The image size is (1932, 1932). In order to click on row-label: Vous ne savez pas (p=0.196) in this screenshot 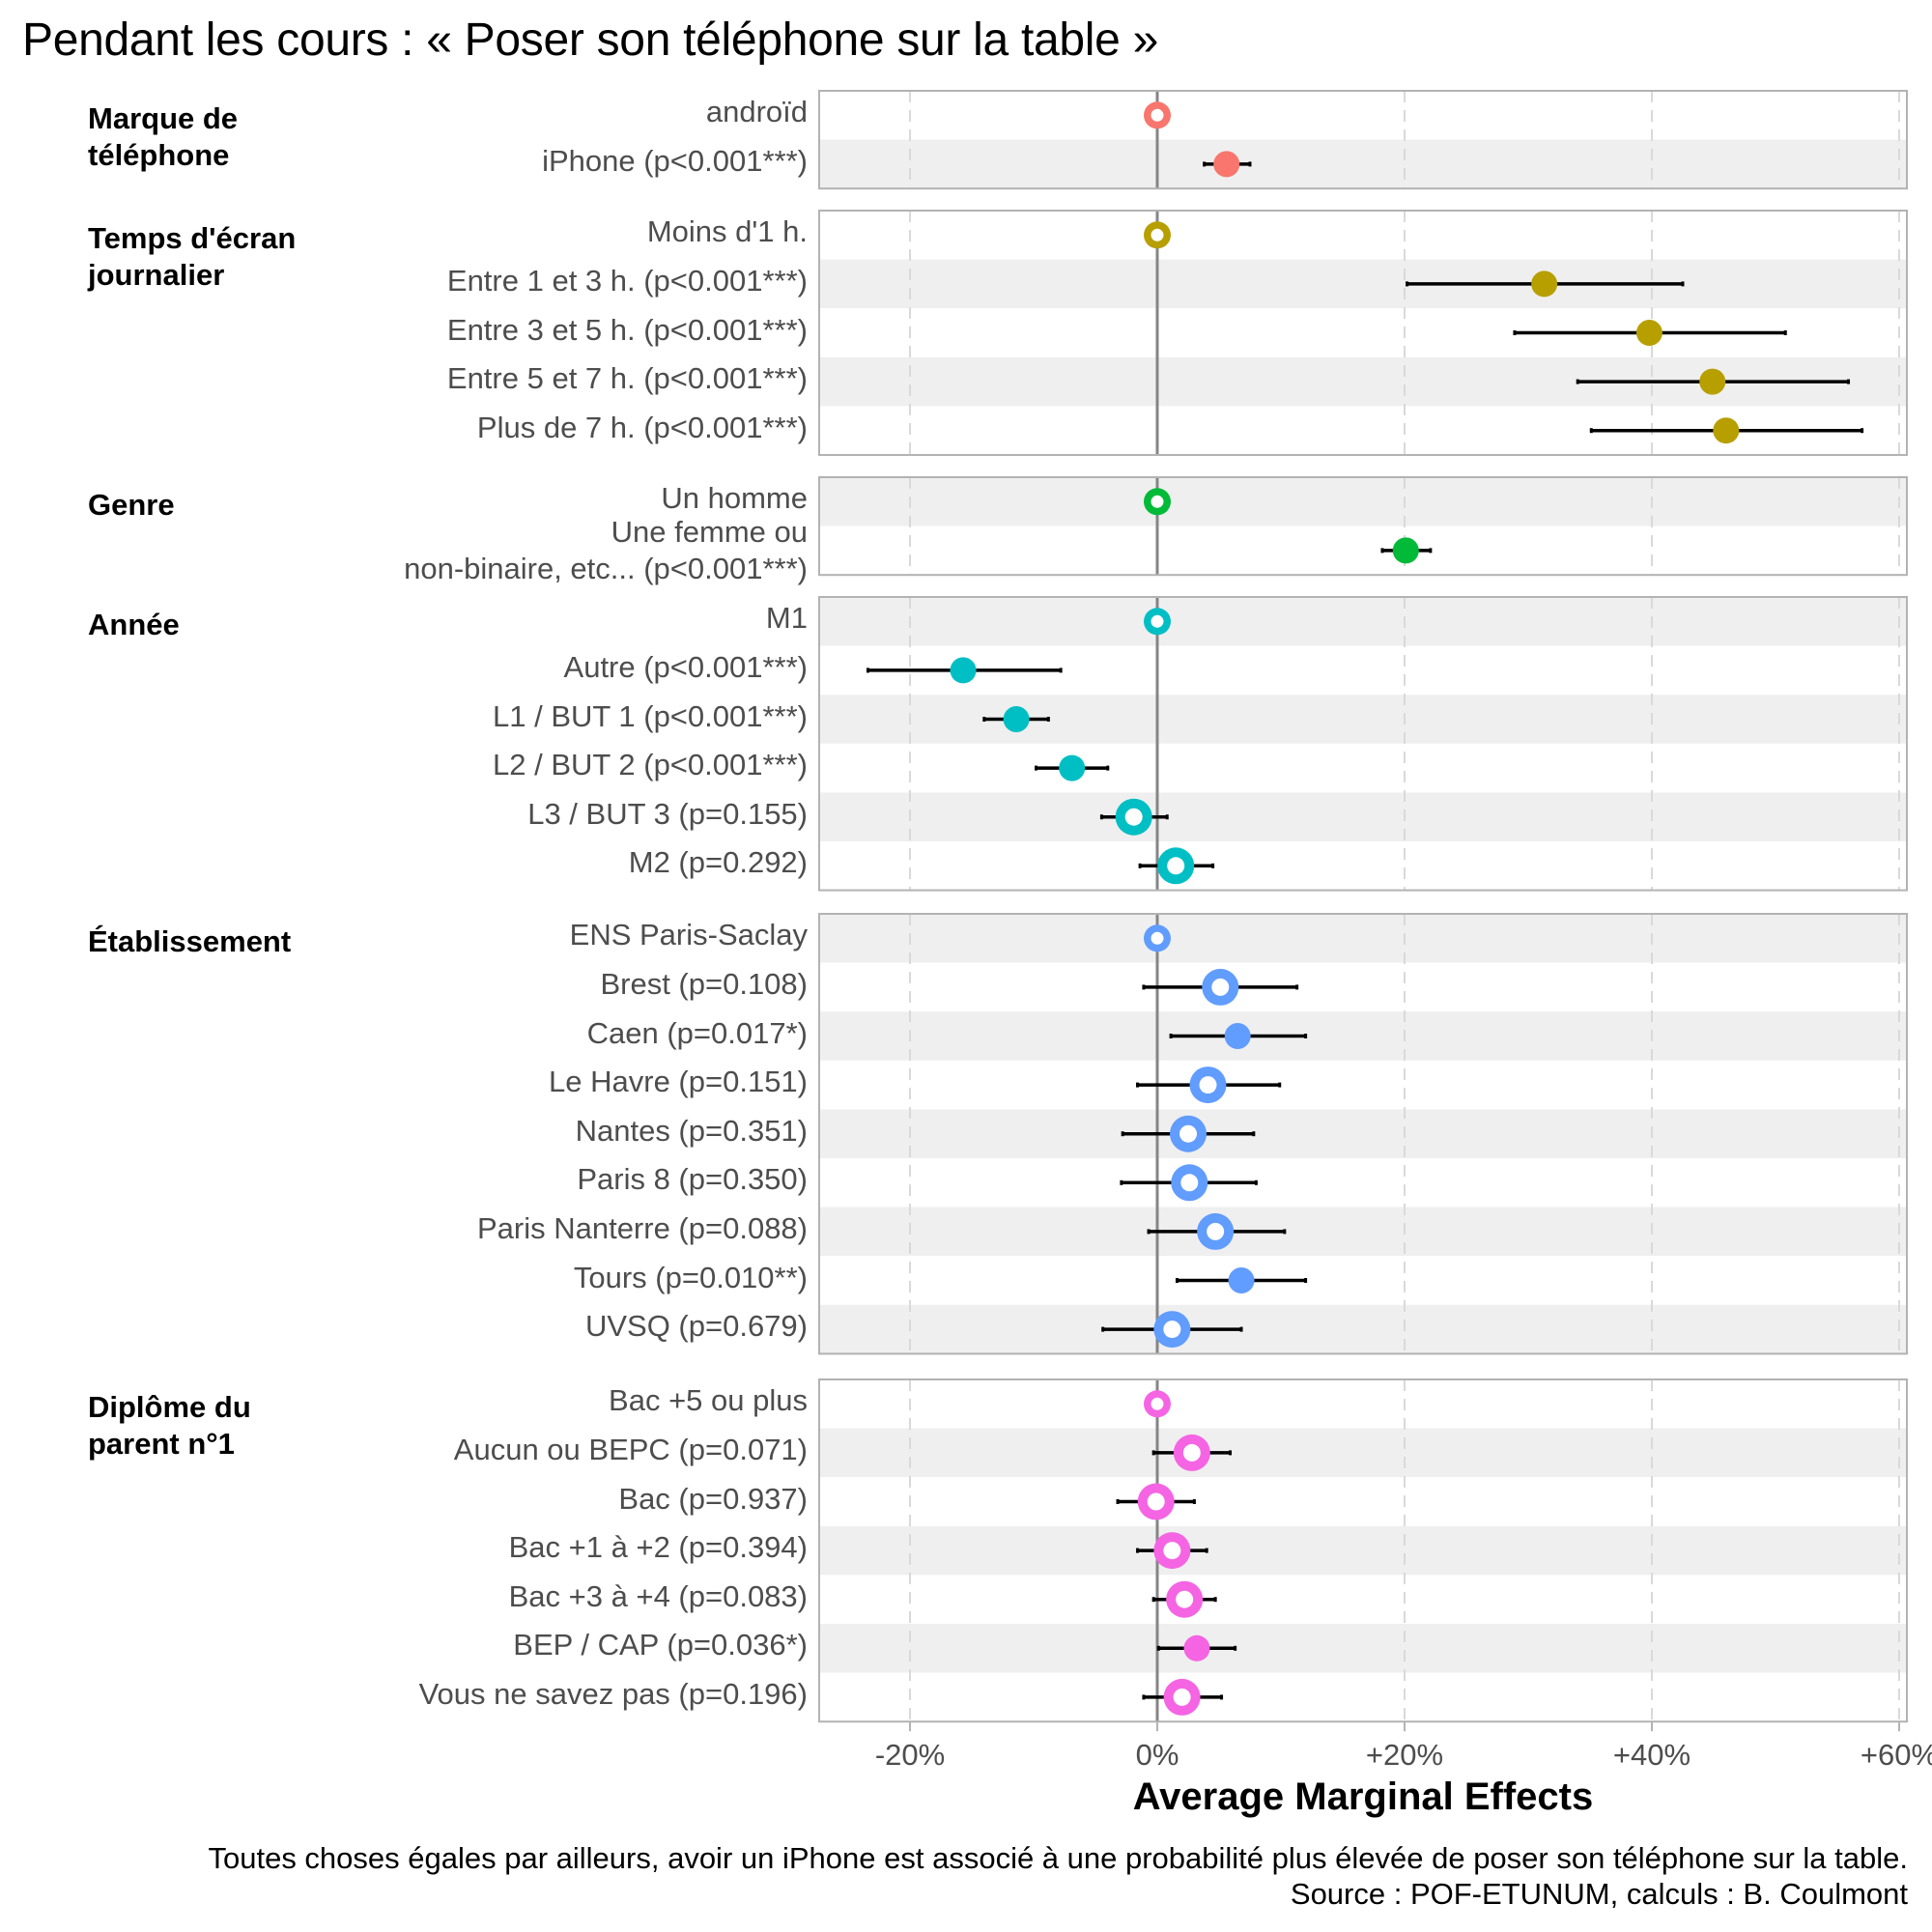, I will do `click(613, 1693)`.